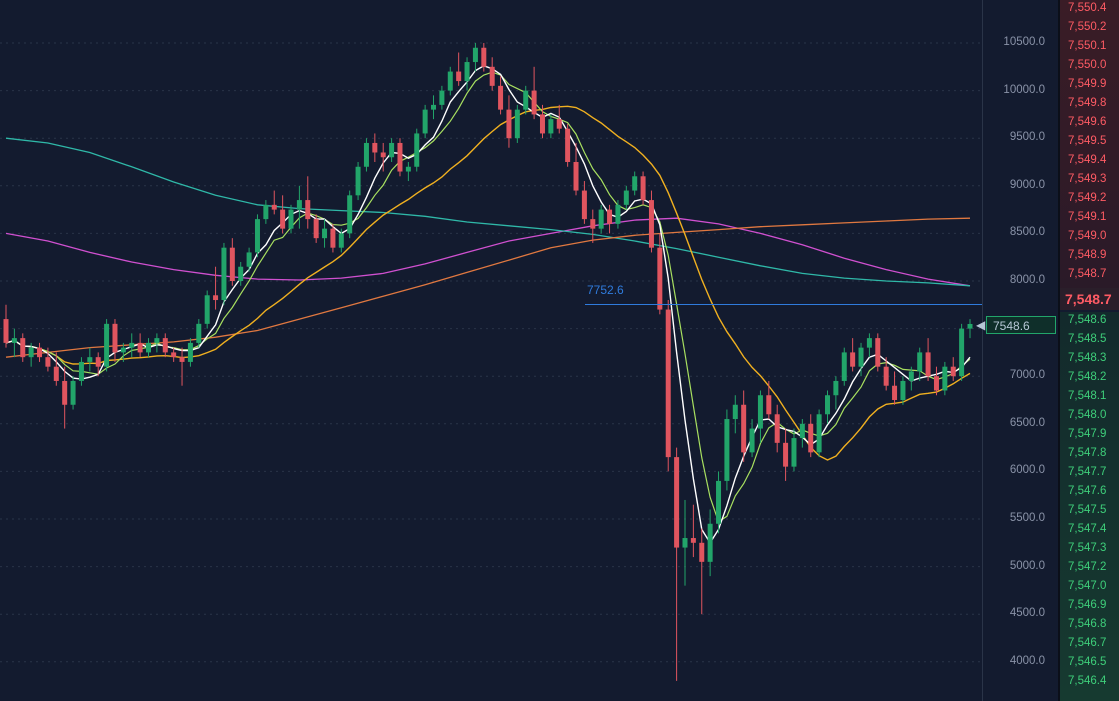 This screenshot has width=1119, height=701. I want to click on price-tick-label: 5500.0, so click(1027, 518).